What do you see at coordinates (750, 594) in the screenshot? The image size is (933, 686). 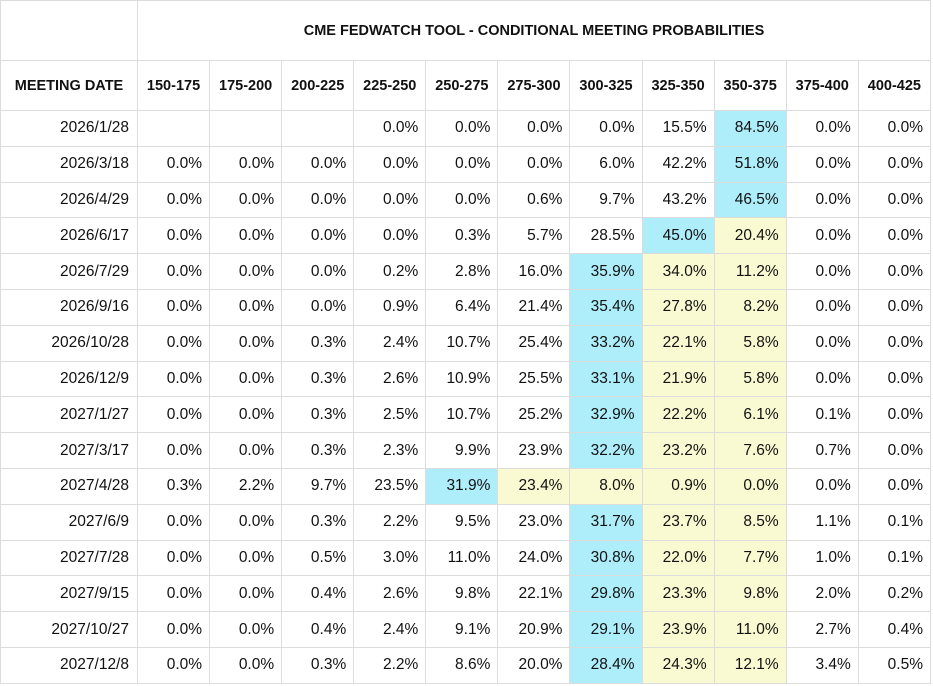 I see `probability-cell: 9.8%` at bounding box center [750, 594].